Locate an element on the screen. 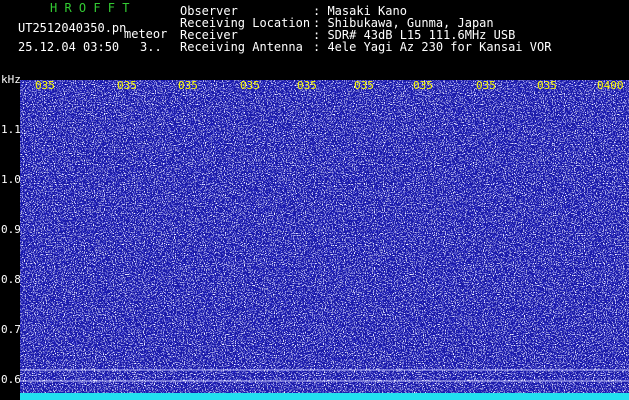 This screenshot has height=400, width=629. tag: meteor is located at coordinates (146, 34).